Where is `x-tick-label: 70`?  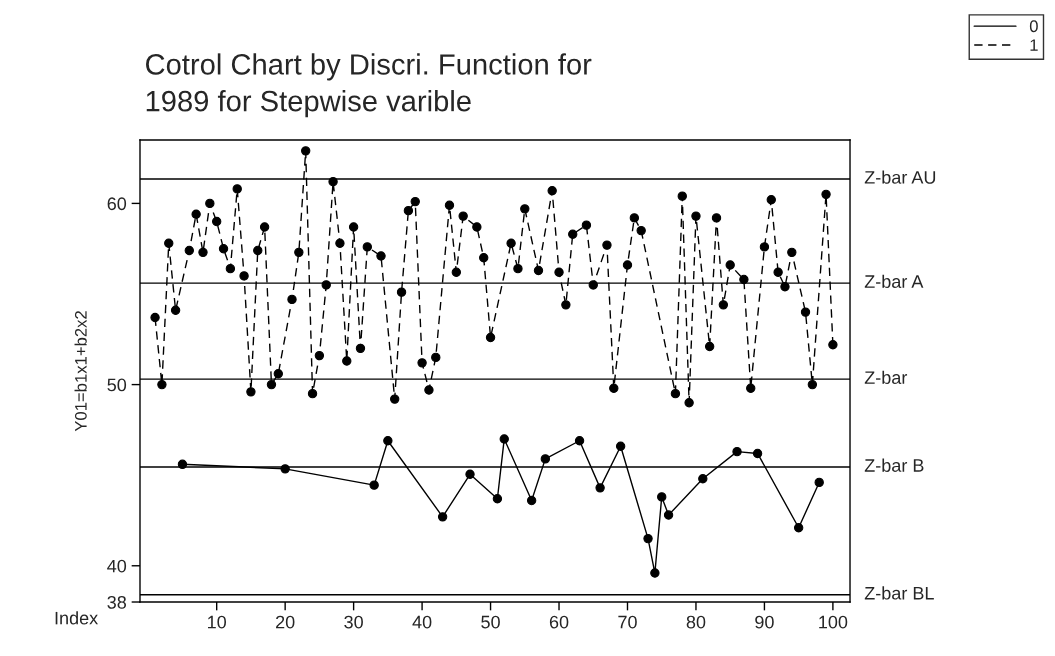
x-tick-label: 70 is located at coordinates (627, 622).